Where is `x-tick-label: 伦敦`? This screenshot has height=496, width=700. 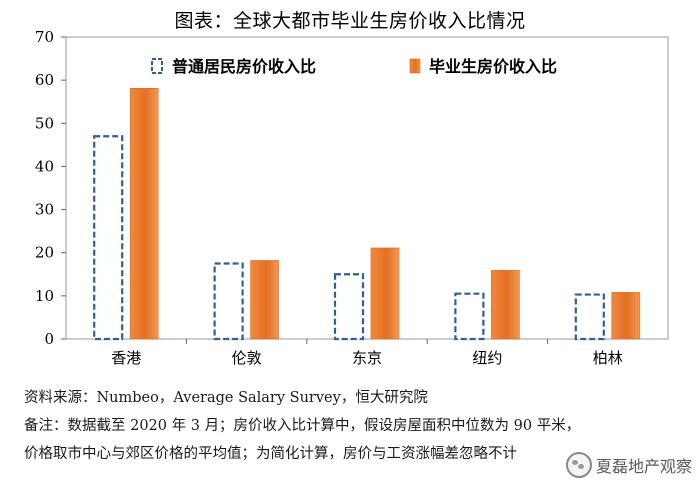
x-tick-label: 伦敦 is located at coordinates (247, 358).